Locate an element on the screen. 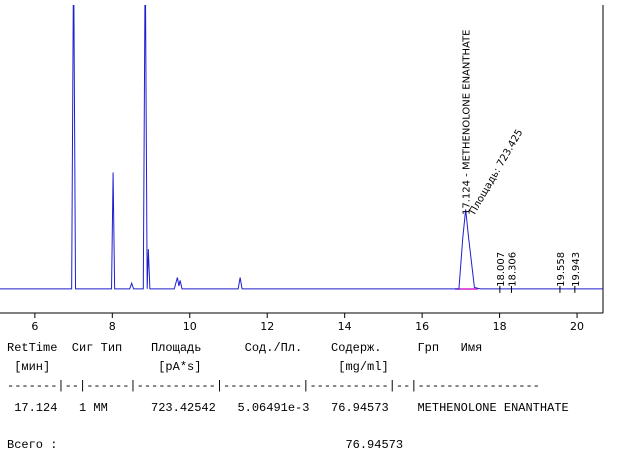 The width and height of the screenshot is (620, 455). x-tick-label: 6 is located at coordinates (34, 326).